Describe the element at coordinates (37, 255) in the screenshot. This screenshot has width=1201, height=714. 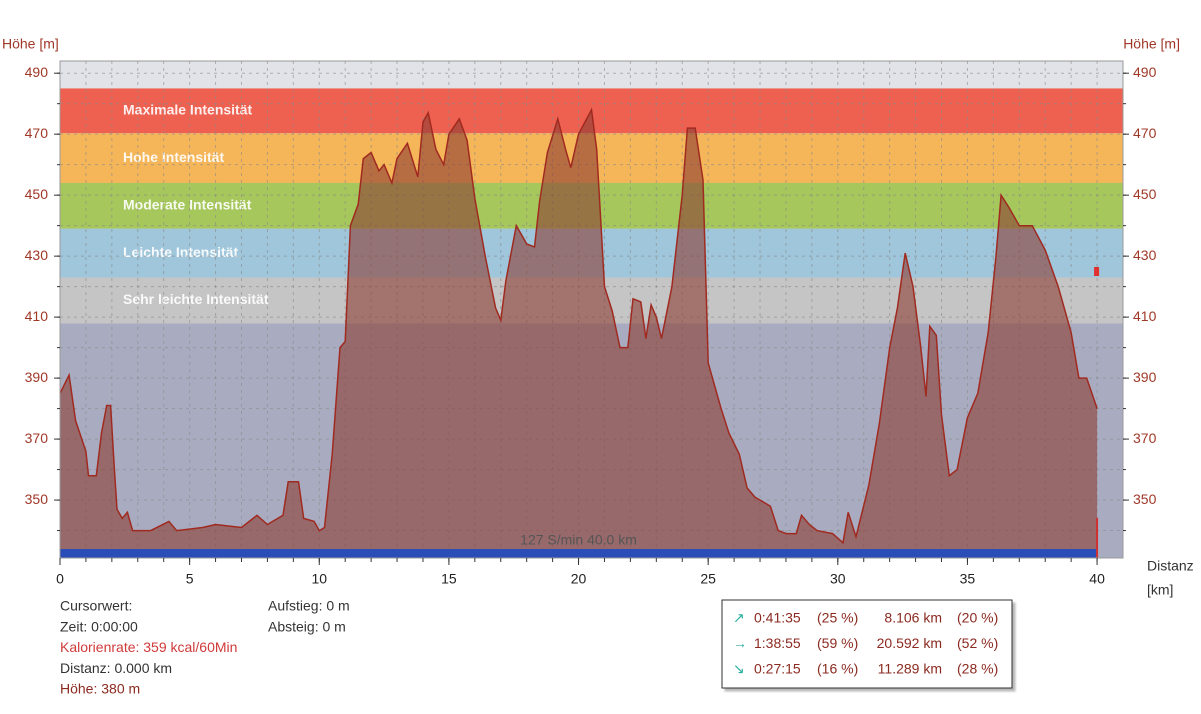
I see `y-tick-label: 430` at that location.